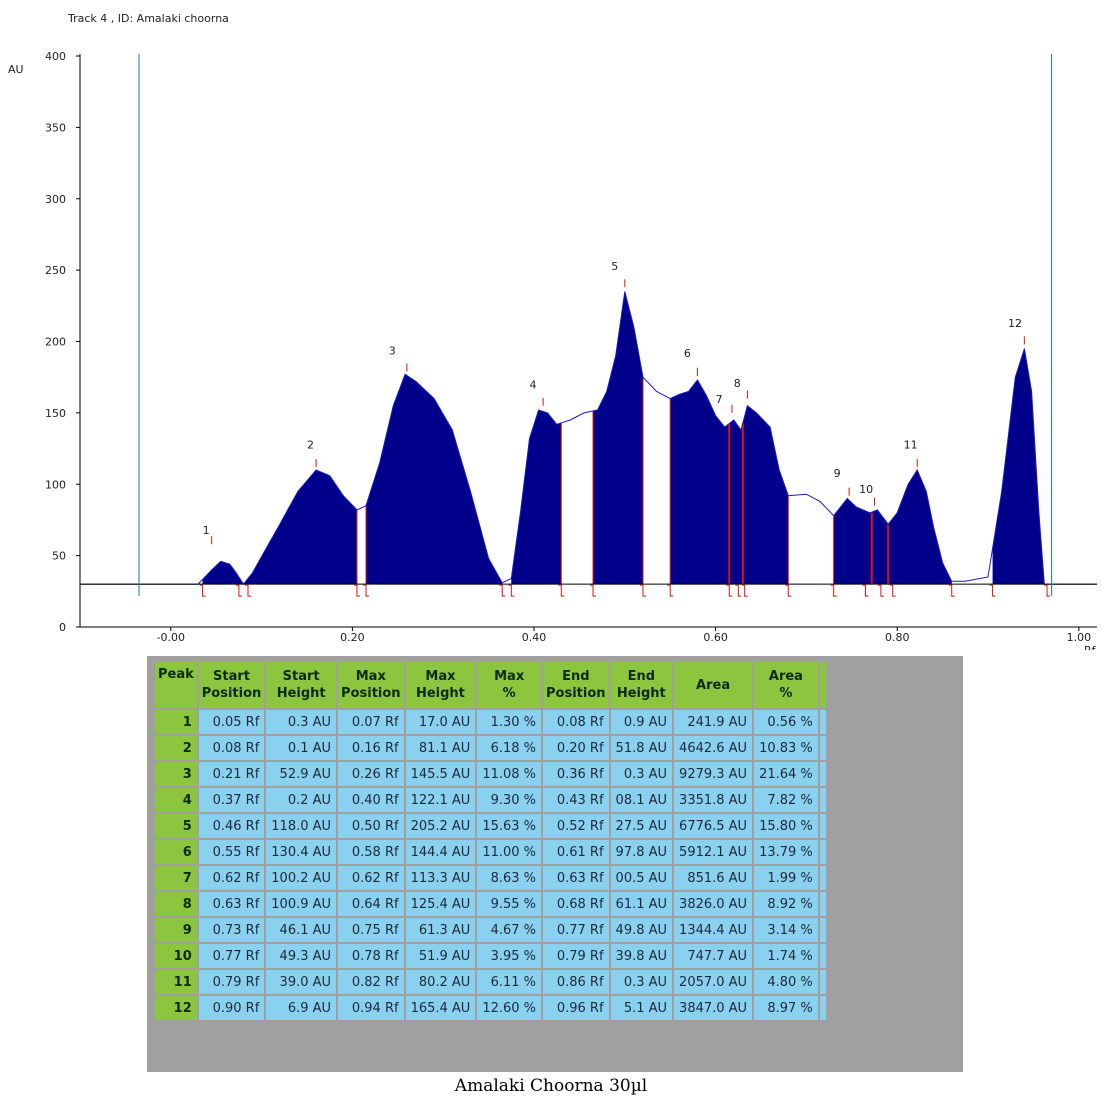 The height and width of the screenshot is (1098, 1102). What do you see at coordinates (551, 1086) in the screenshot?
I see `figure-caption: Amalaki Choorna 30µl` at bounding box center [551, 1086].